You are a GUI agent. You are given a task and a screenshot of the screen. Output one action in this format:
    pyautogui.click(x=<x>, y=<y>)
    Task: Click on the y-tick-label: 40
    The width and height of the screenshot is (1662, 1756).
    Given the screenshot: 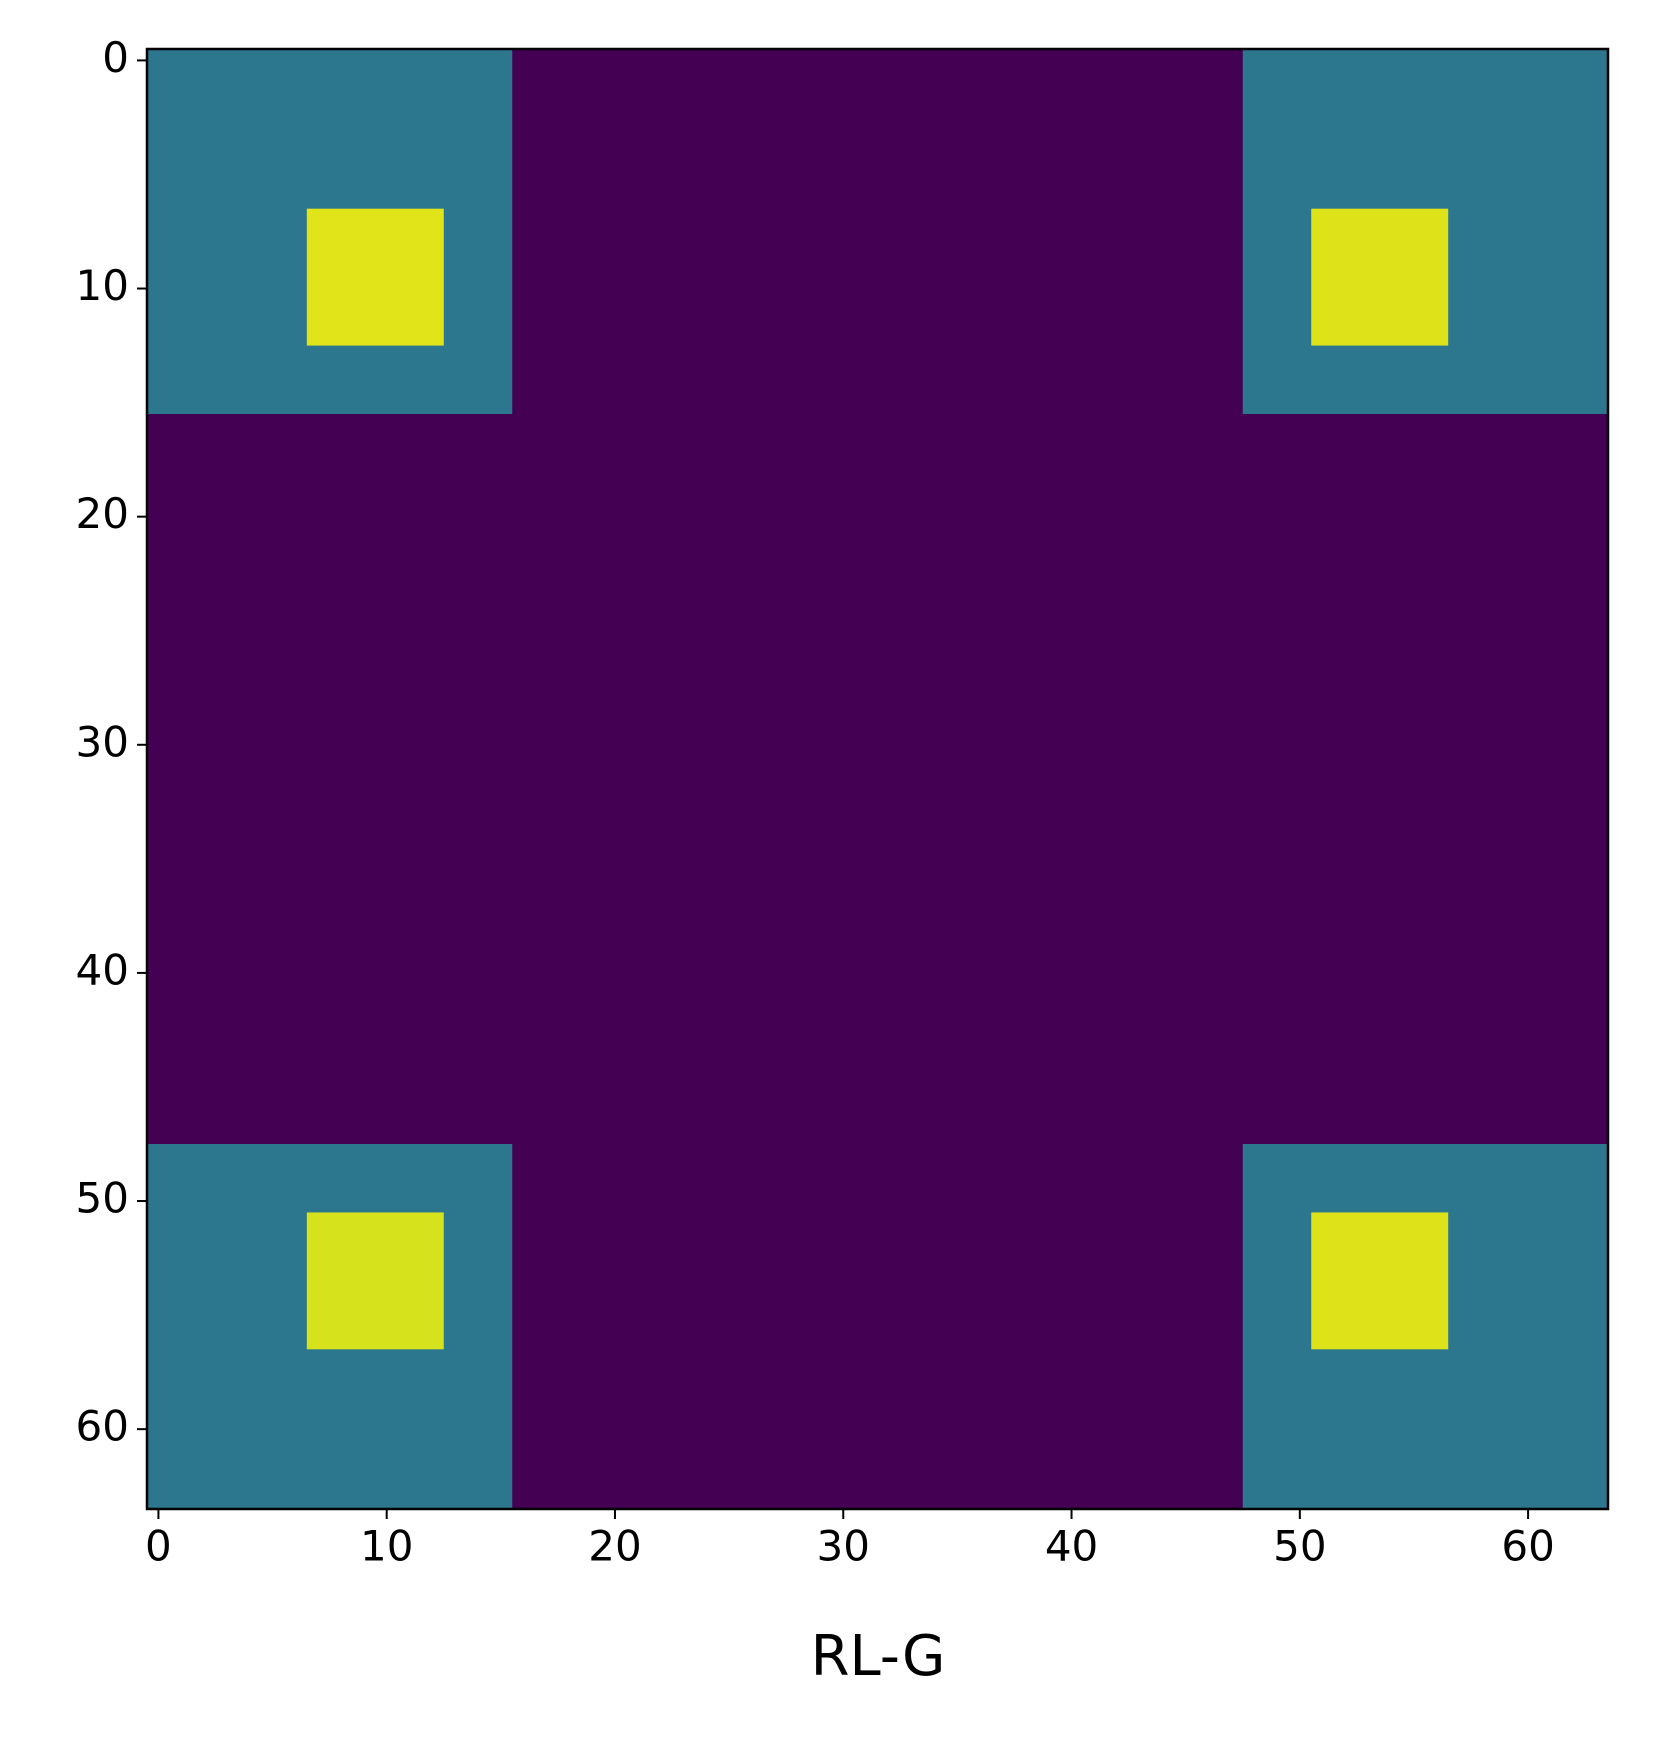 What is the action you would take?
    pyautogui.click(x=102, y=969)
    